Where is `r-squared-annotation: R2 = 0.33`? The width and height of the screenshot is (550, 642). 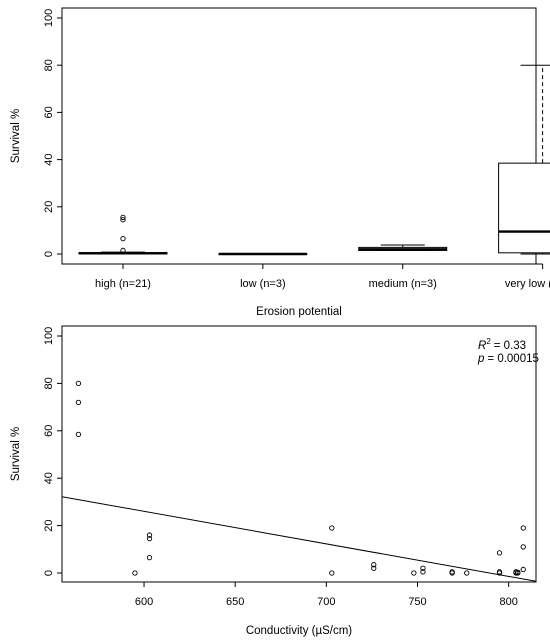
r-squared-annotation: R2 = 0.33 is located at coordinates (502, 344).